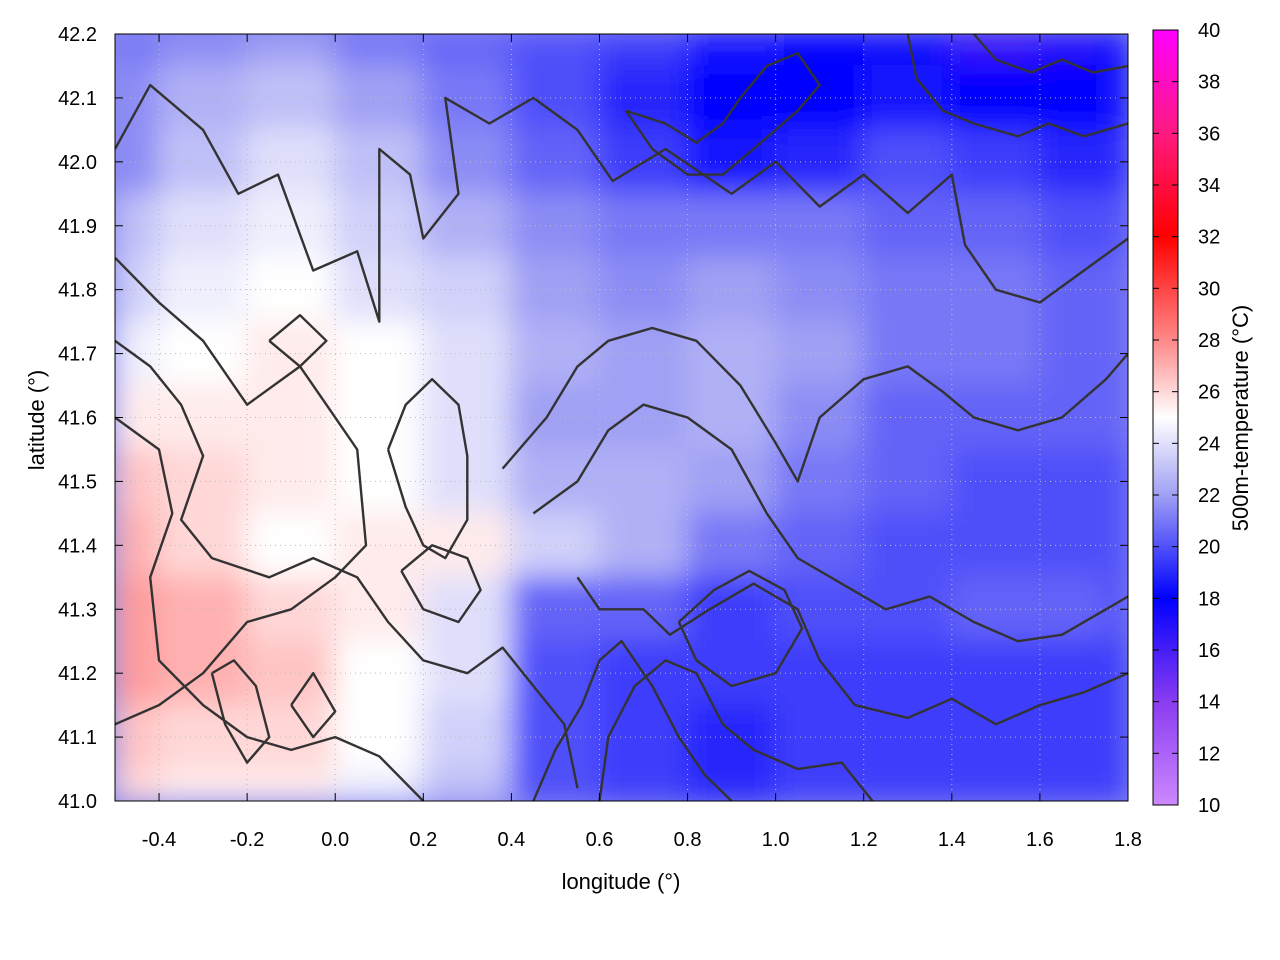 This screenshot has width=1280, height=960. I want to click on colorbar-tick-label: 30, so click(1209, 289).